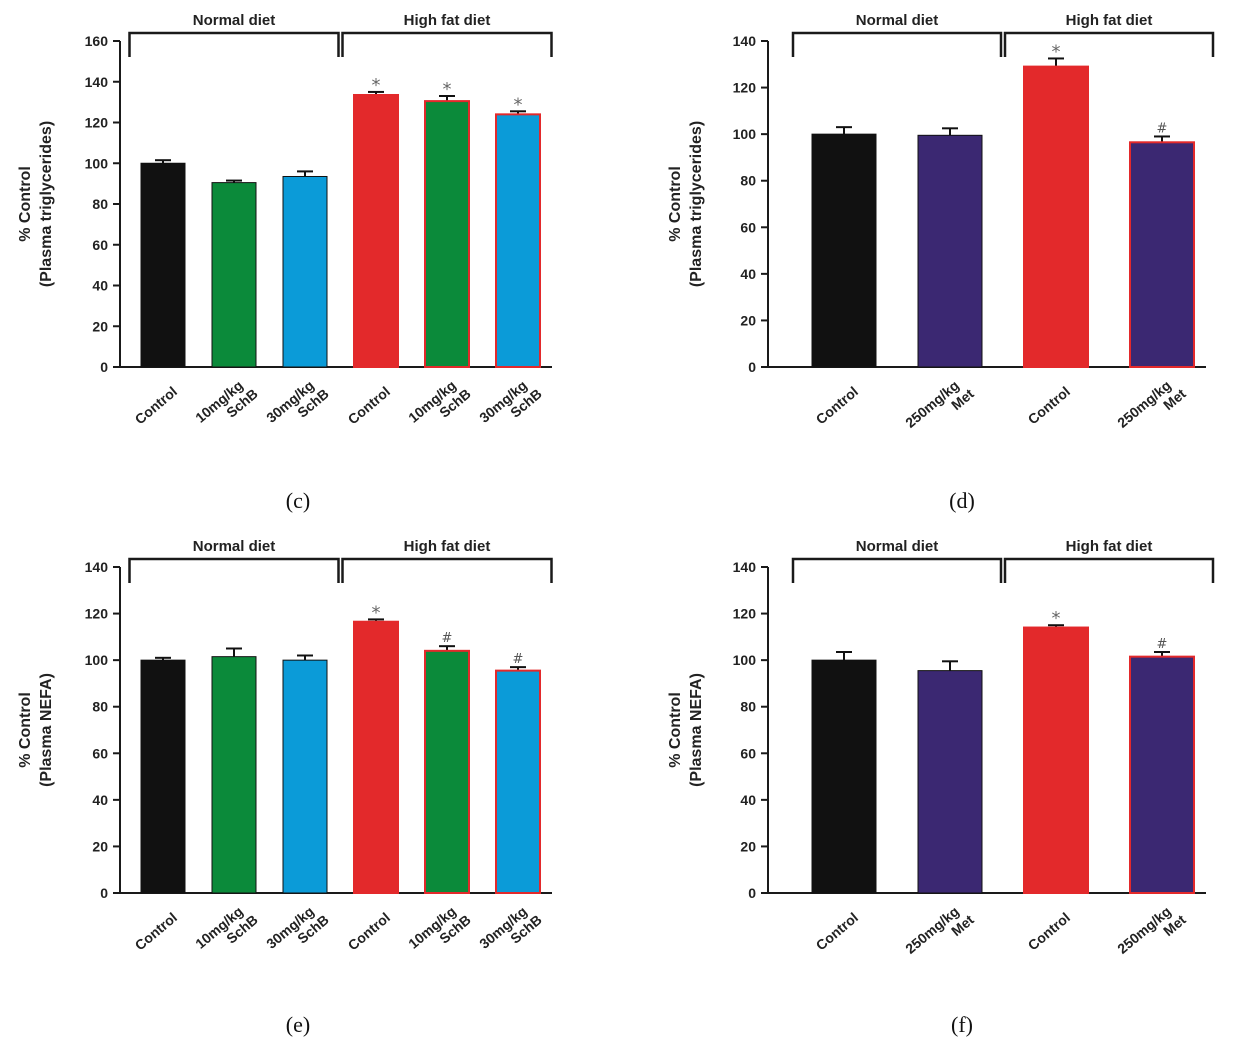 This screenshot has height=1042, width=1251. I want to click on panel-label-f: (f), so click(962, 1024).